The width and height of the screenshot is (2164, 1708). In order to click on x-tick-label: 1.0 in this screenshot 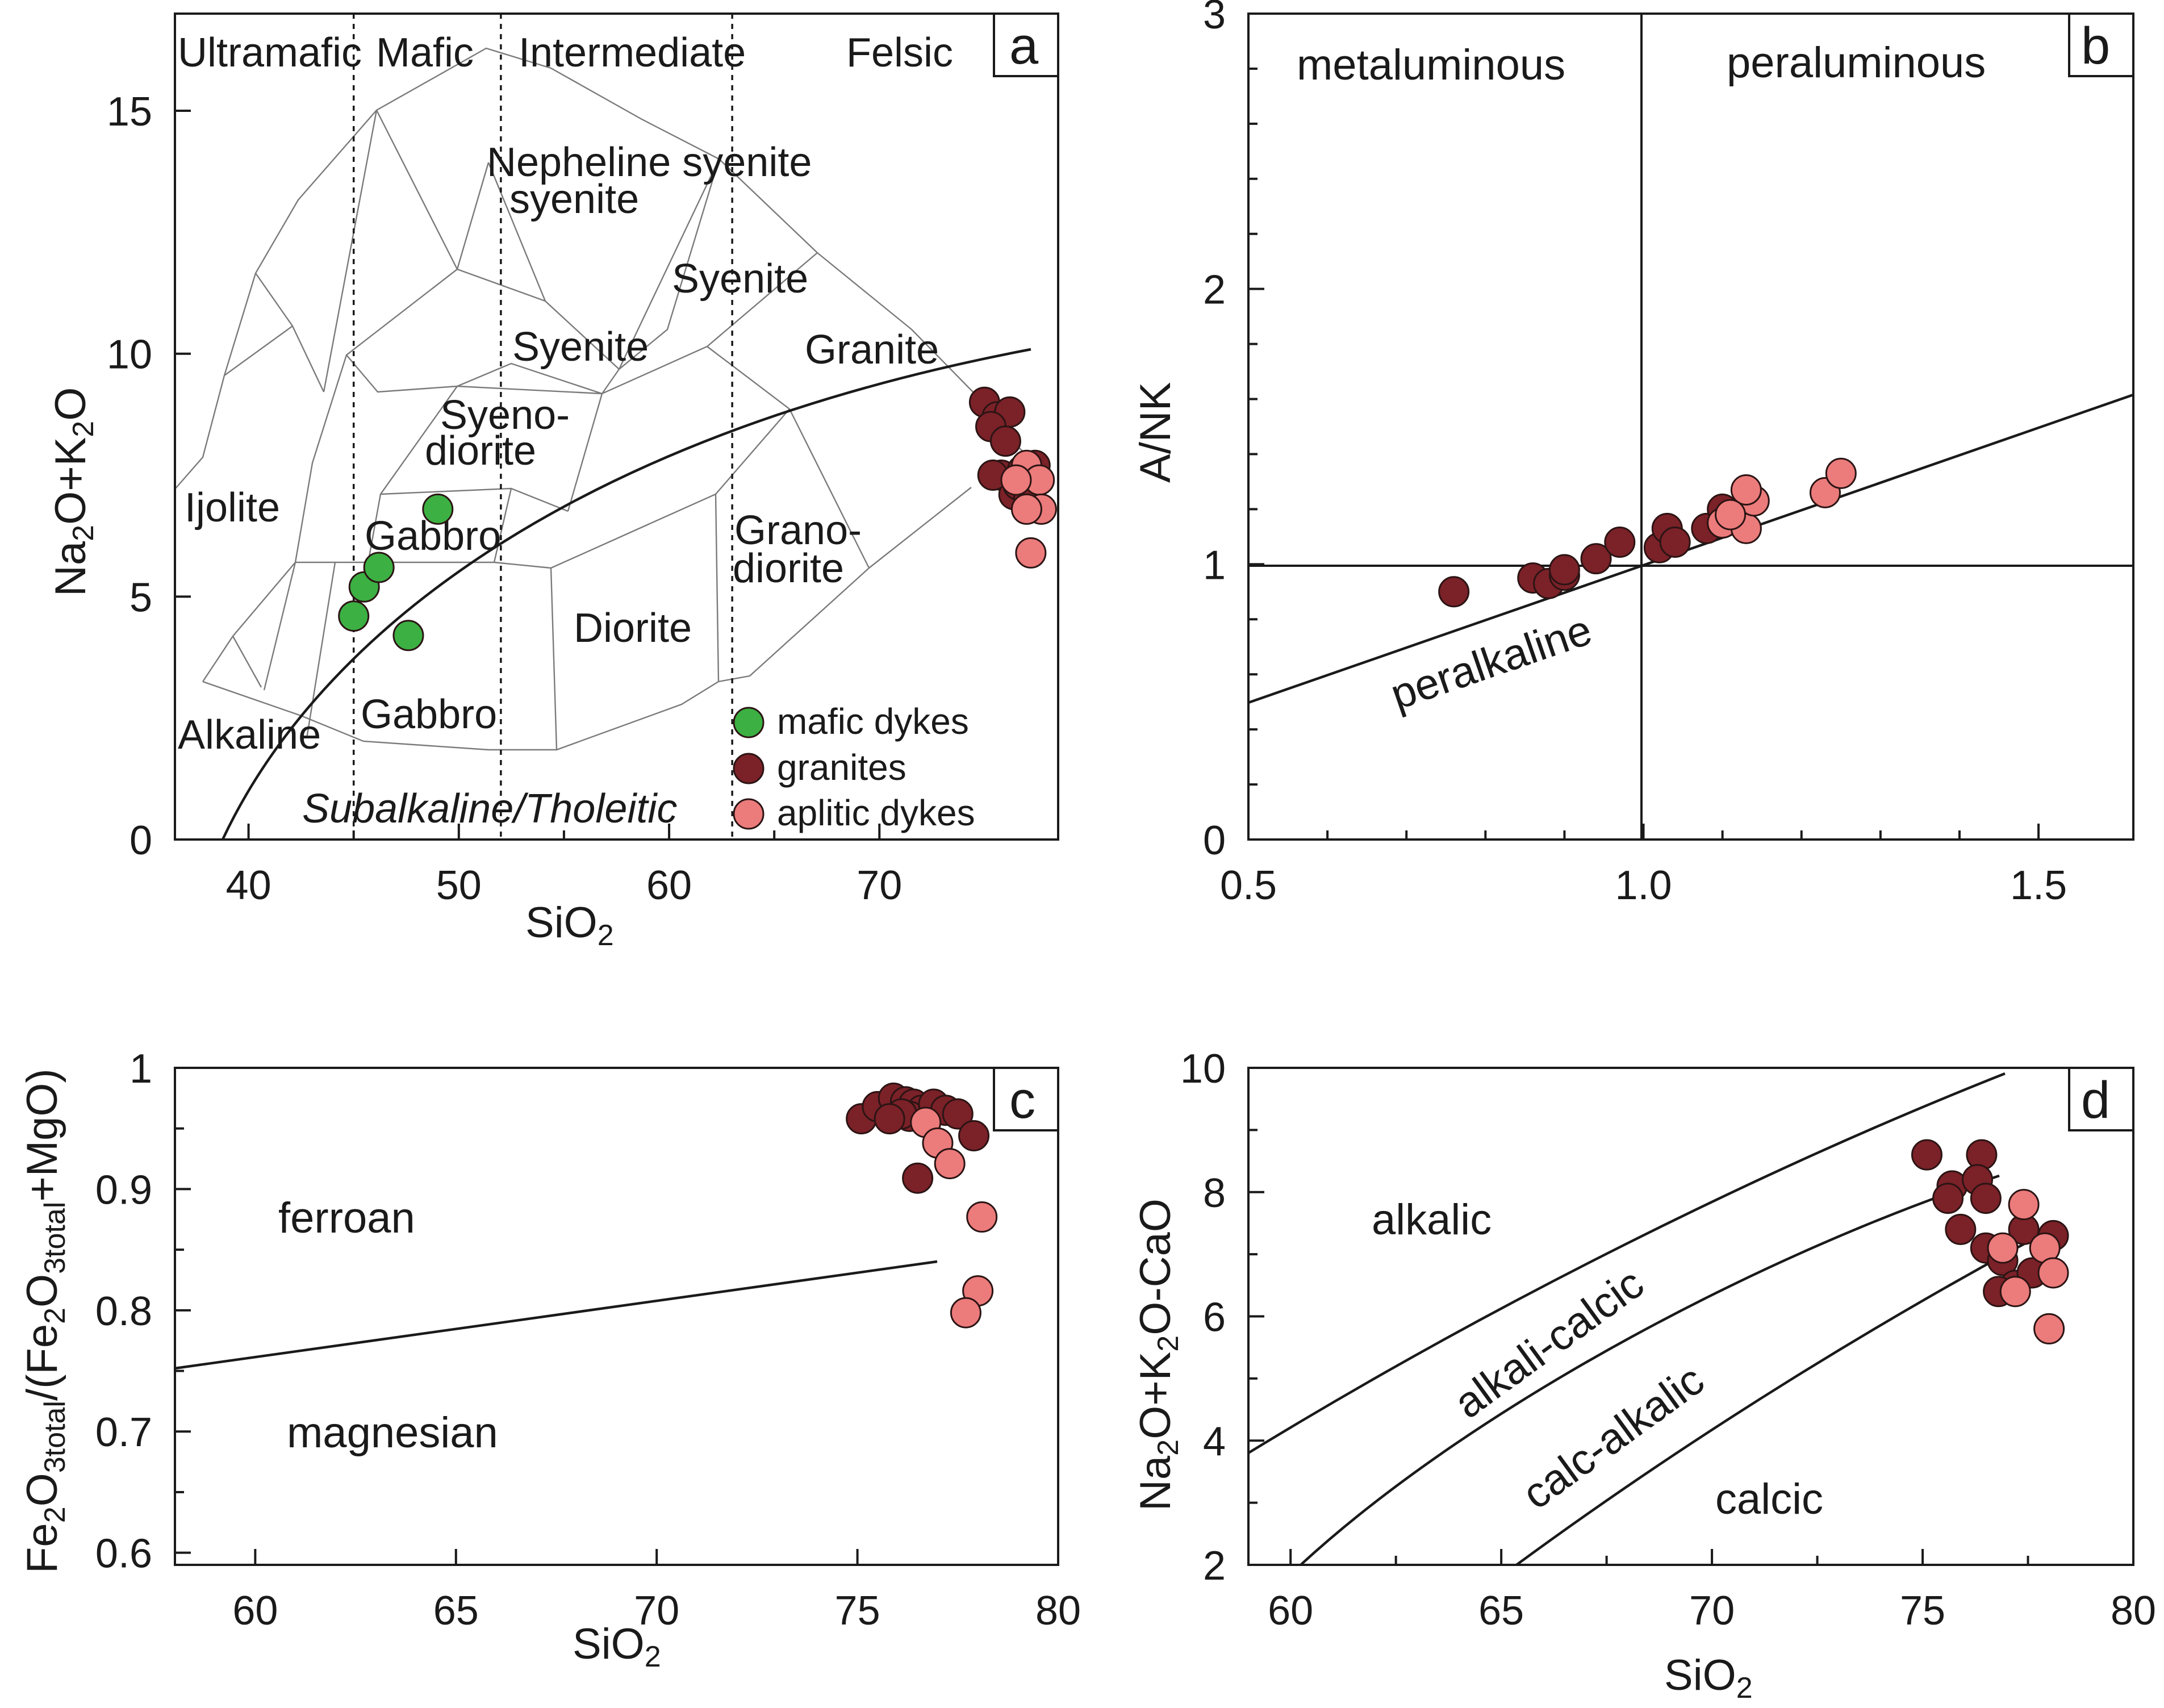, I will do `click(1644, 885)`.